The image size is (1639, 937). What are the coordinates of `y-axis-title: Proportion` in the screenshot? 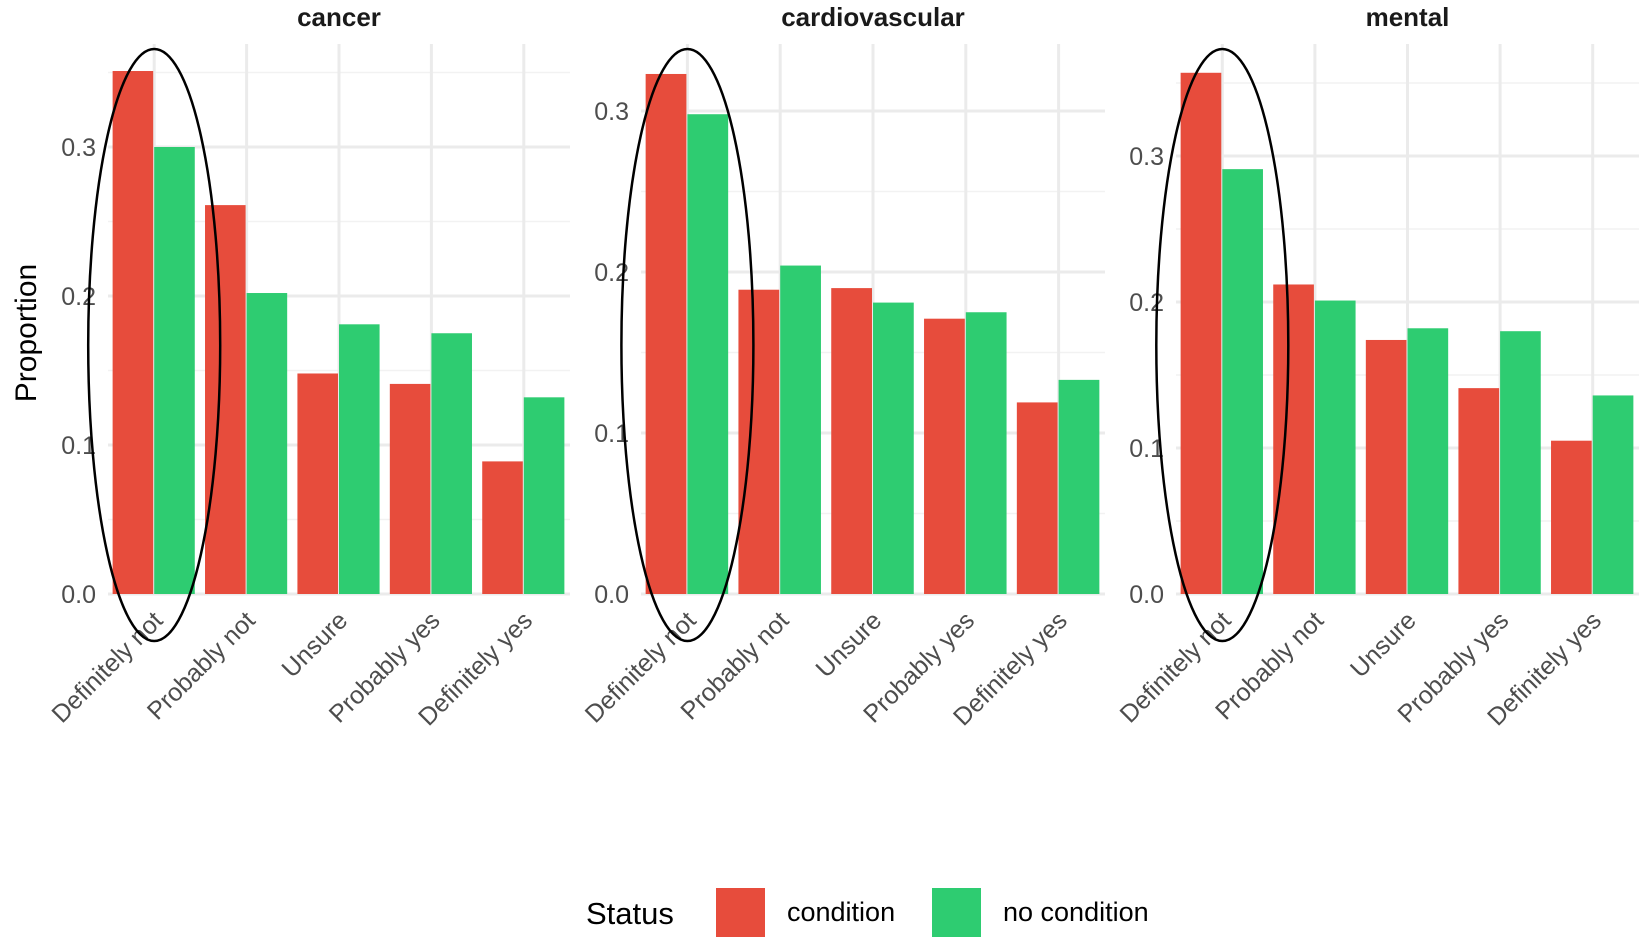 It's located at (26, 333).